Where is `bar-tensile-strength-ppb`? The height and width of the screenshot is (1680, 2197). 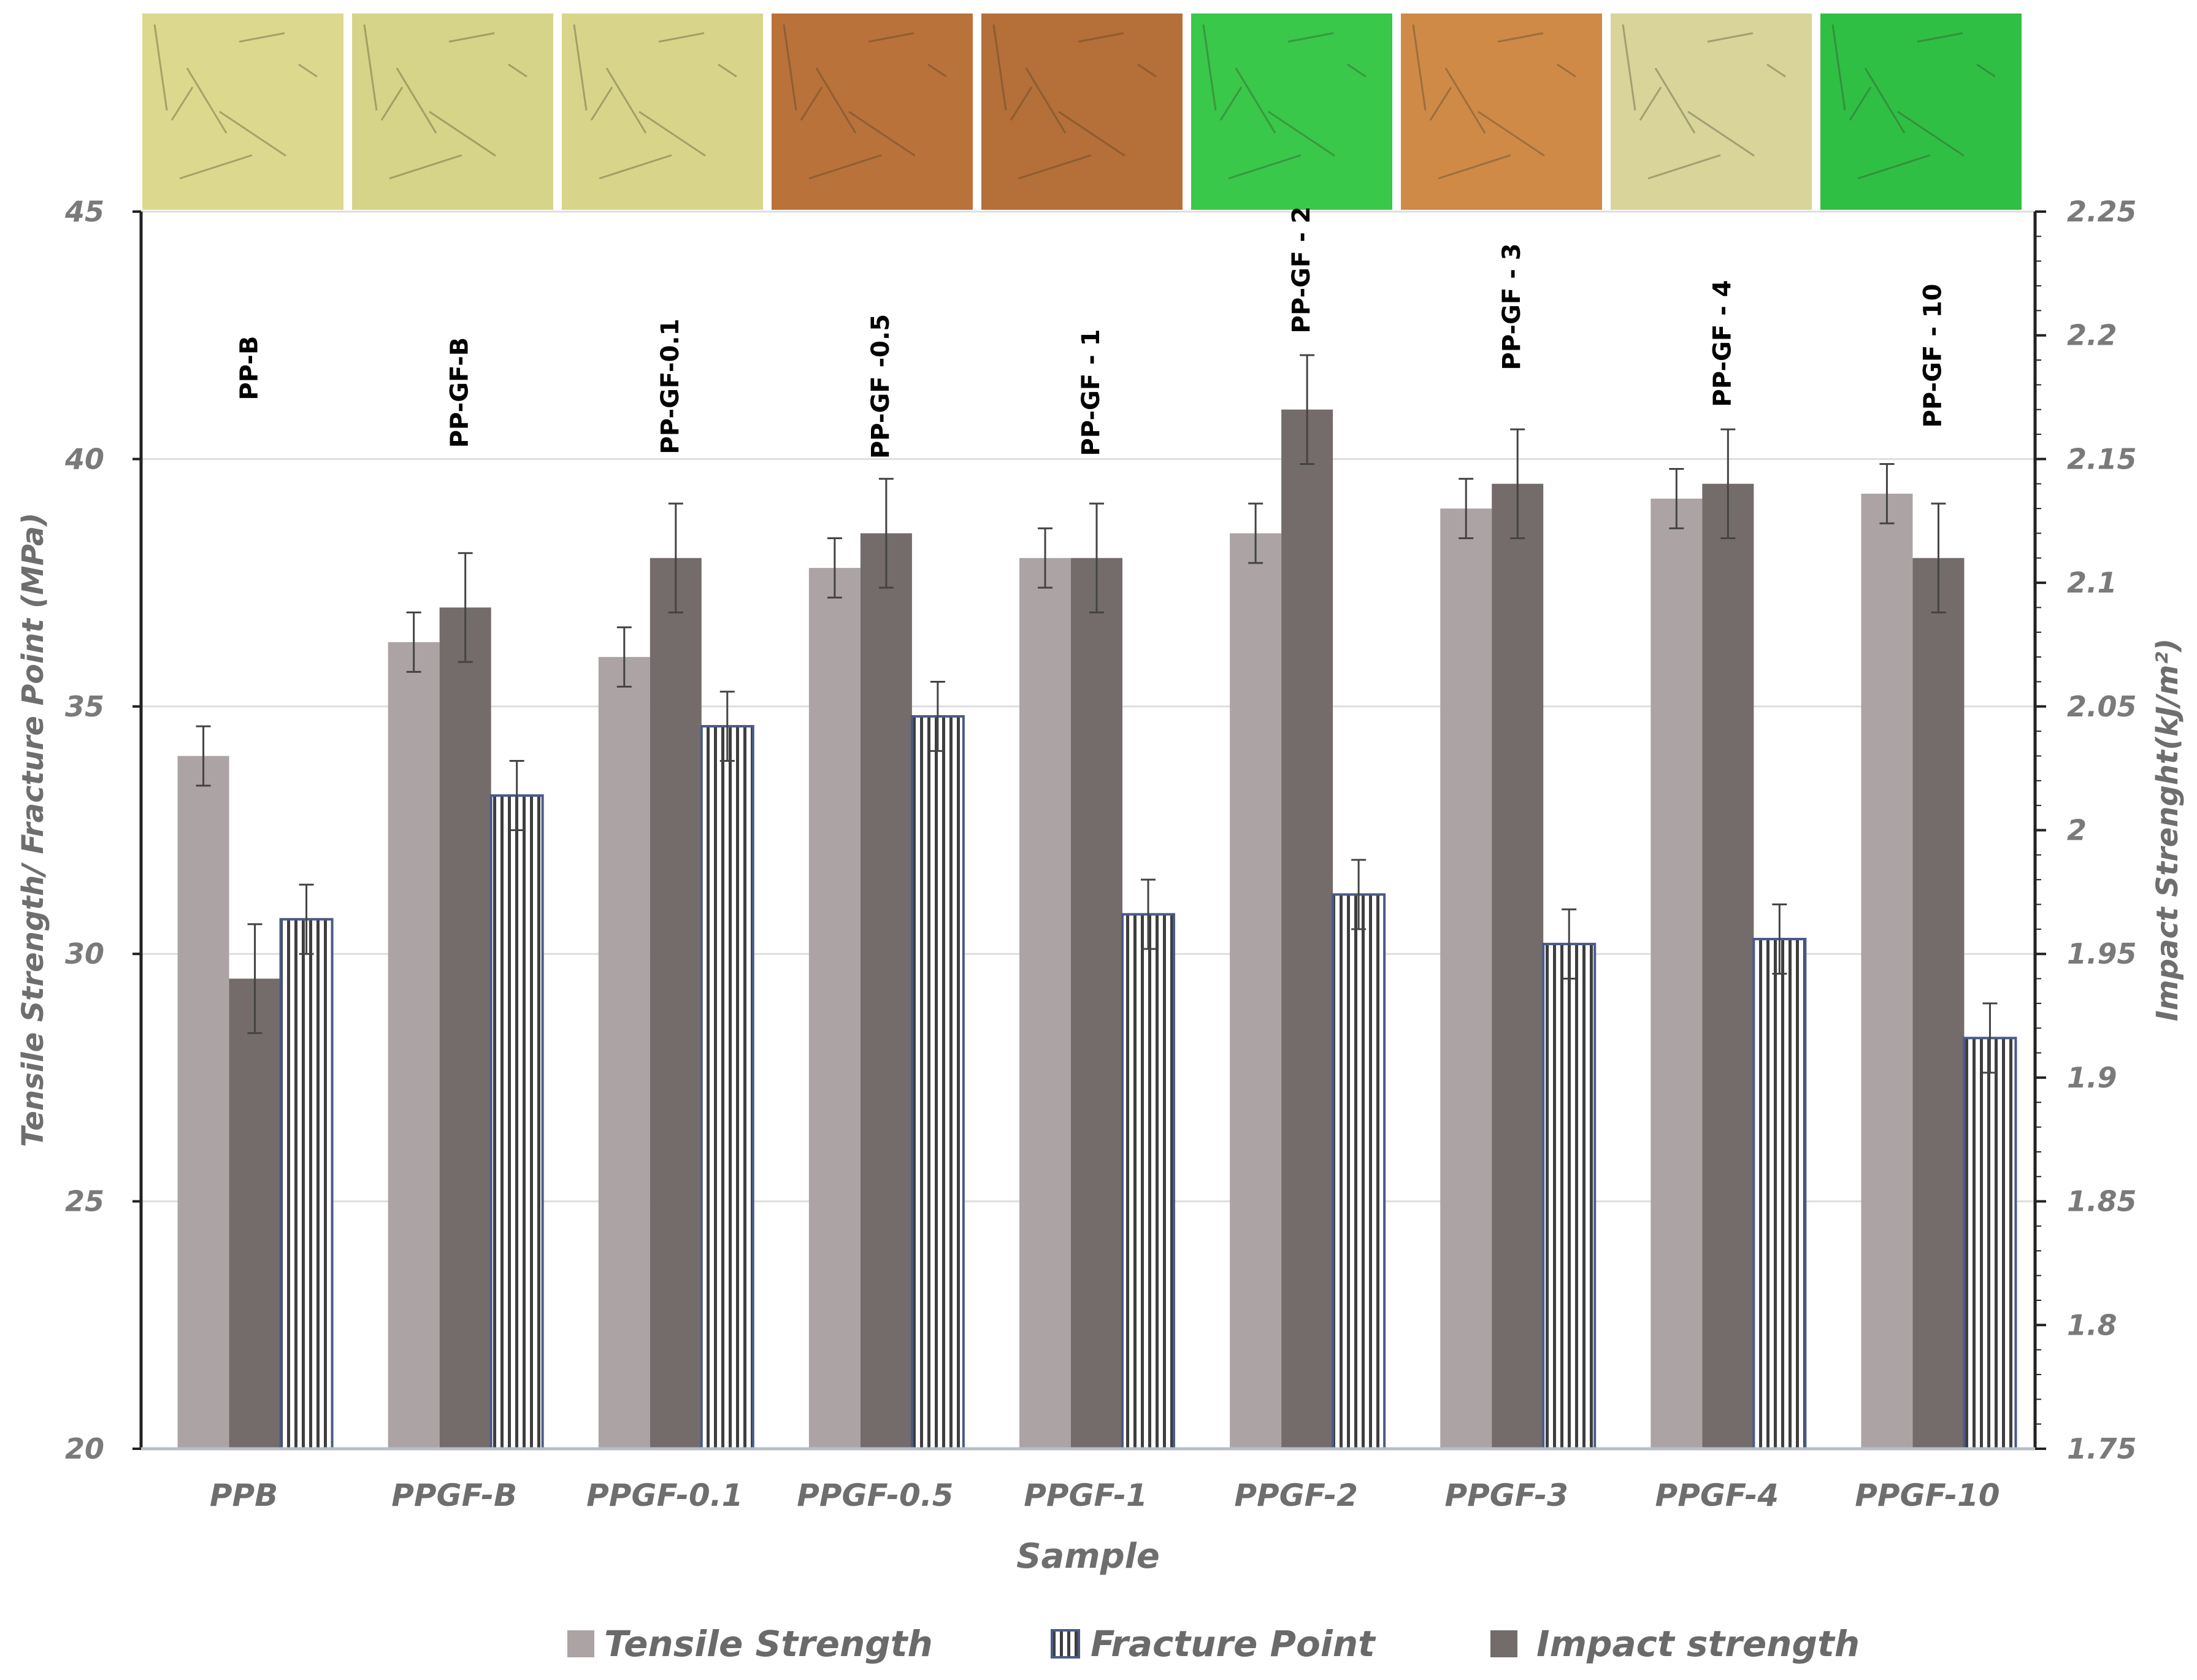
bar-tensile-strength-ppb is located at coordinates (203, 1102).